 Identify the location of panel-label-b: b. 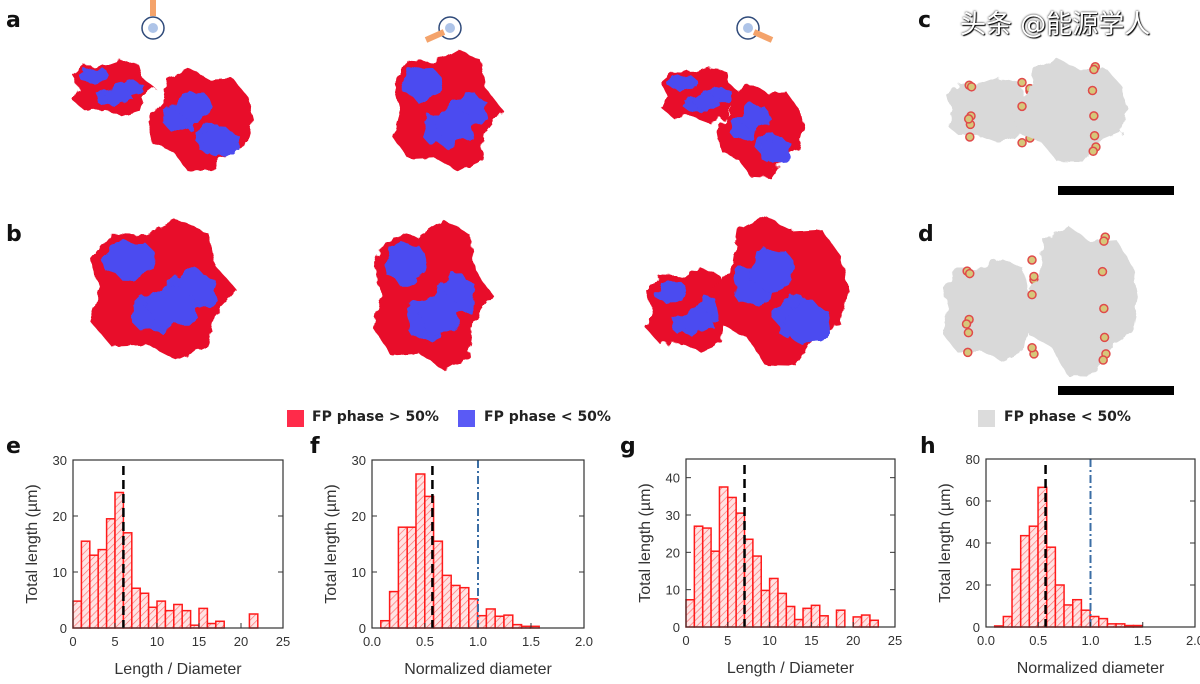
(14, 234).